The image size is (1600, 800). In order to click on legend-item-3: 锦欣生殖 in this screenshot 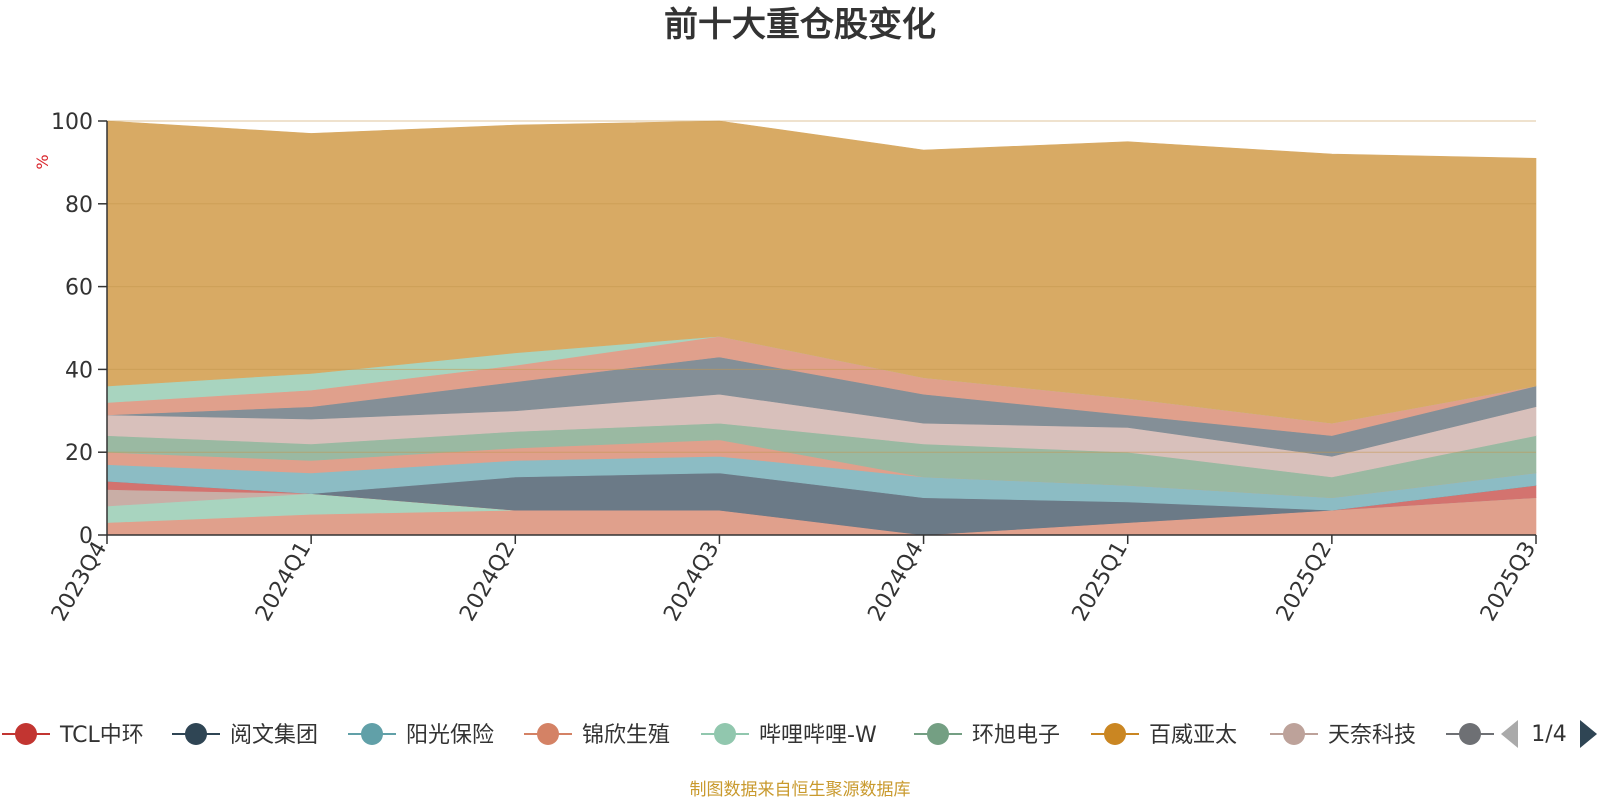, I will do `click(597, 735)`.